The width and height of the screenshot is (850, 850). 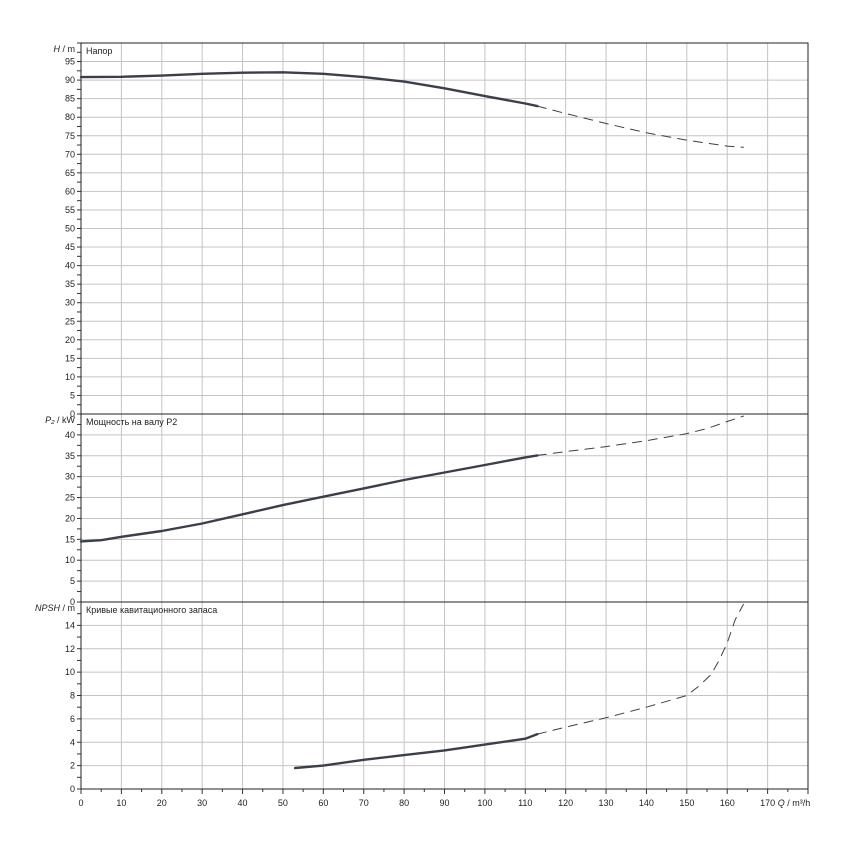 I want to click on x-tick-label: 140, so click(x=646, y=803).